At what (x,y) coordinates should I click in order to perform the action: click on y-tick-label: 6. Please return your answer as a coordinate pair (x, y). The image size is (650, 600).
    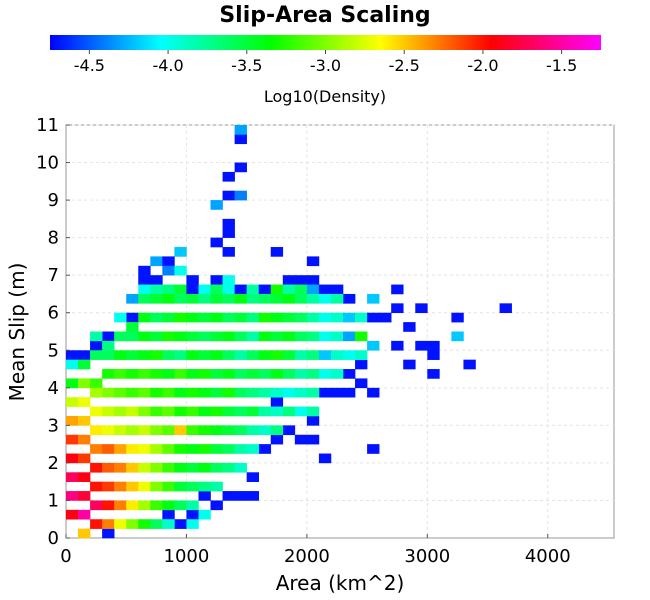
    Looking at the image, I should click on (53, 313).